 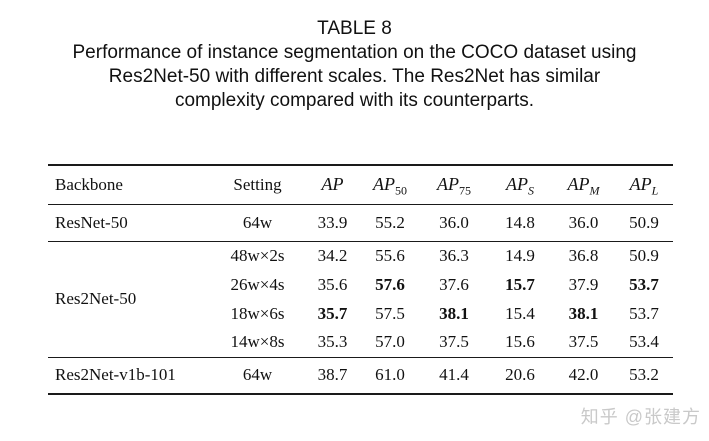 I want to click on value-cell: 57.5, so click(x=390, y=313).